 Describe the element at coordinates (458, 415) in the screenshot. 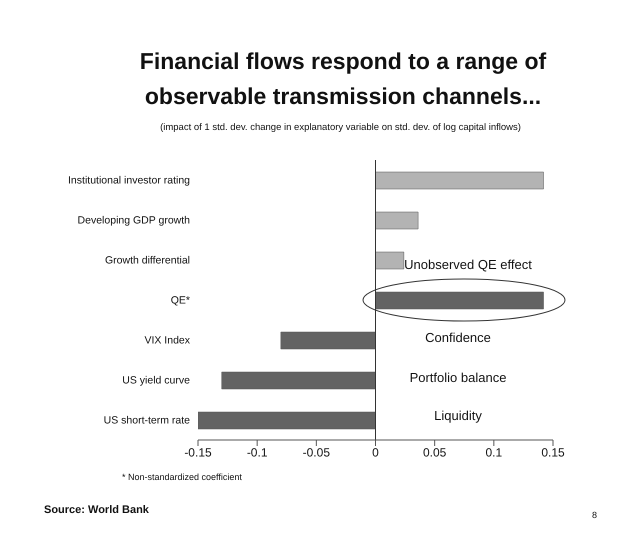

I see `annotation: Liquidity` at that location.